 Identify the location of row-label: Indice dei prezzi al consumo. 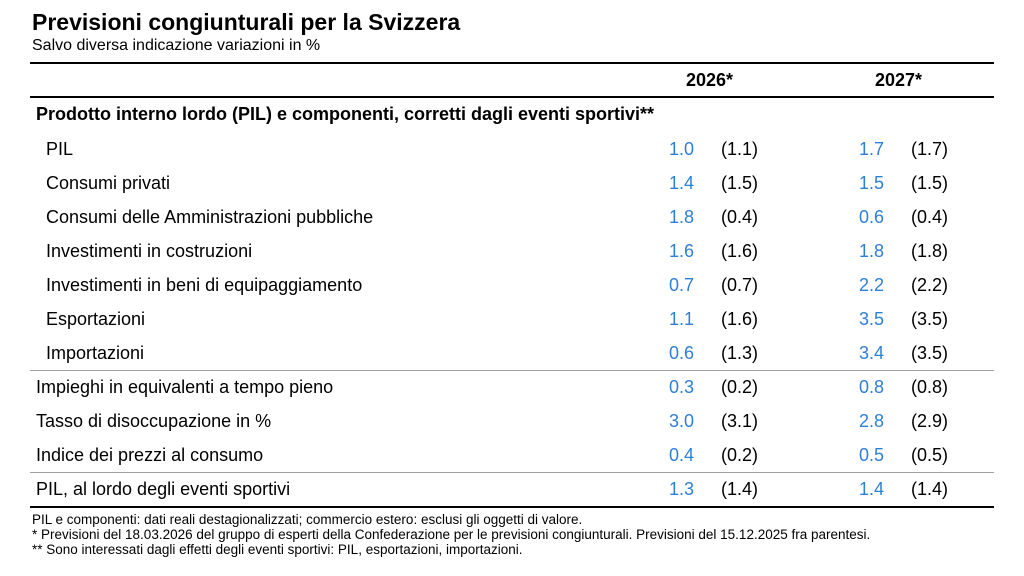
(150, 455).